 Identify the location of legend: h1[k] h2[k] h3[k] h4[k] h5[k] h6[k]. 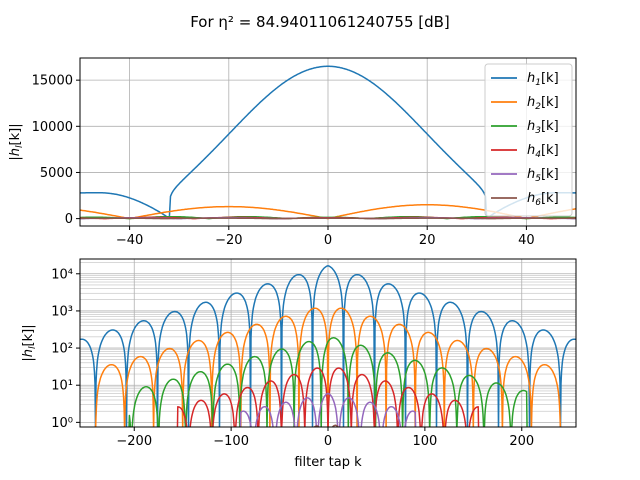
(528, 140).